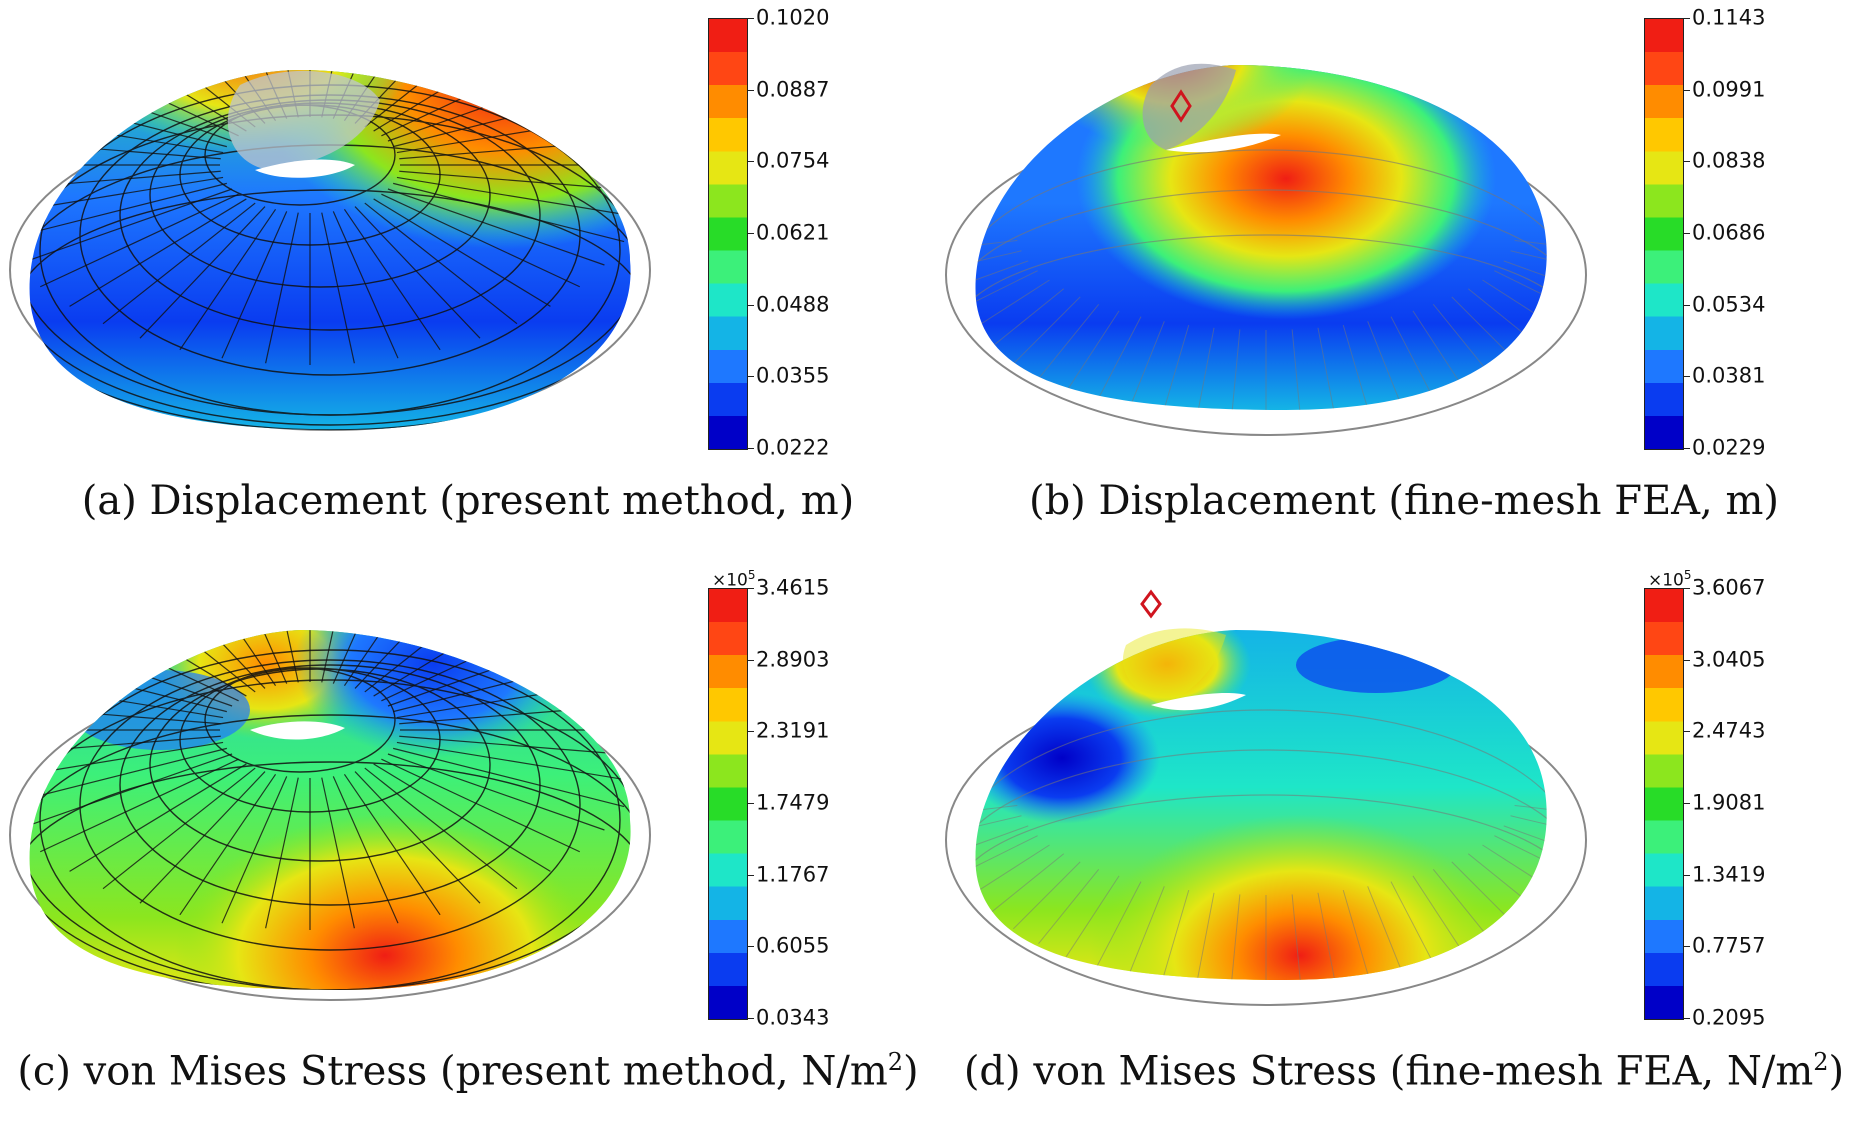 The image size is (1873, 1140). Describe the element at coordinates (793, 730) in the screenshot. I see `colorbar-tick-label: 2.3191` at that location.